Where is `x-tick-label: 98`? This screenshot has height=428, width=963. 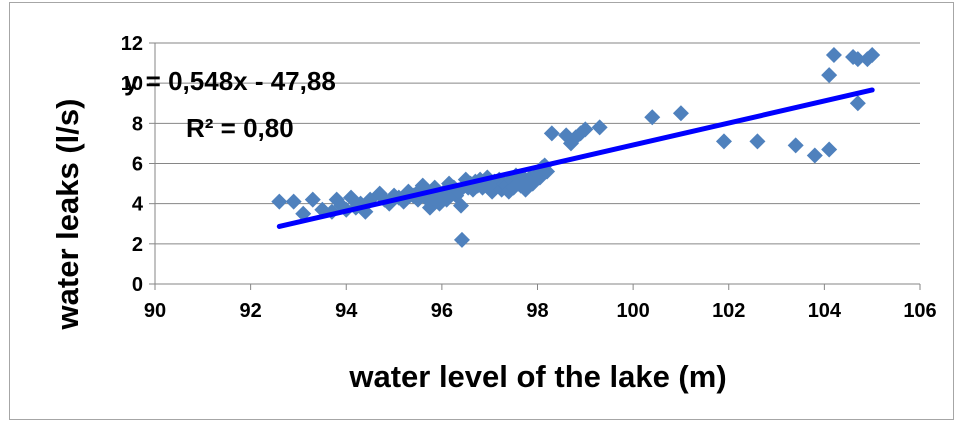
x-tick-label: 98 is located at coordinates (537, 311).